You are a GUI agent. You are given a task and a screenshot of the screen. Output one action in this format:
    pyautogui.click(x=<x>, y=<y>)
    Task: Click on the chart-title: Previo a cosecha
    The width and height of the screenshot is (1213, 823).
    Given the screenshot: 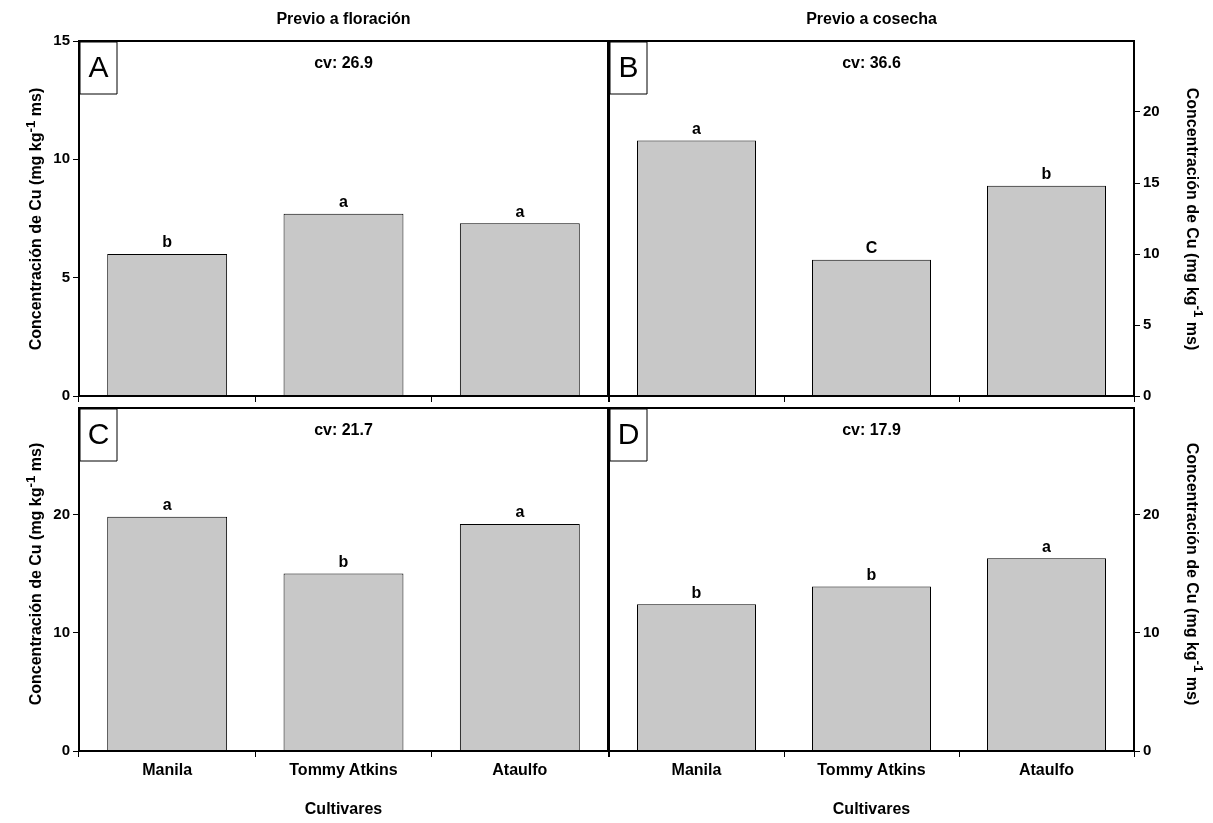 What is the action you would take?
    pyautogui.click(x=871, y=19)
    